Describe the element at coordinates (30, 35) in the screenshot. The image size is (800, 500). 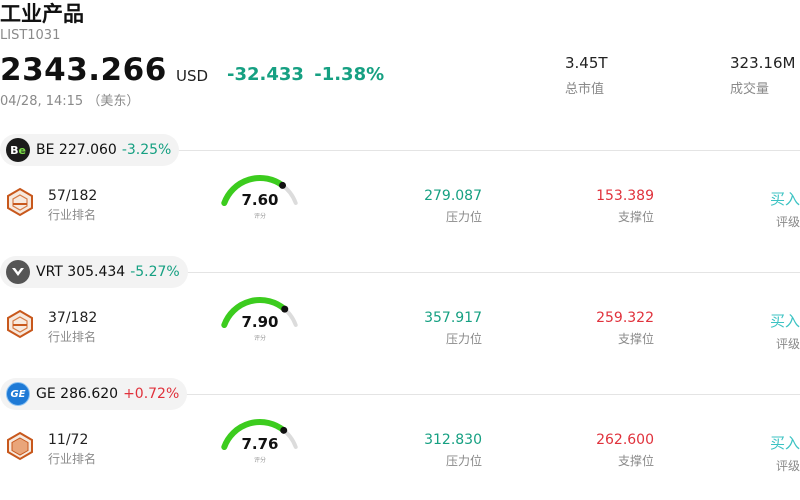
I see `list-code: LIST1031` at that location.